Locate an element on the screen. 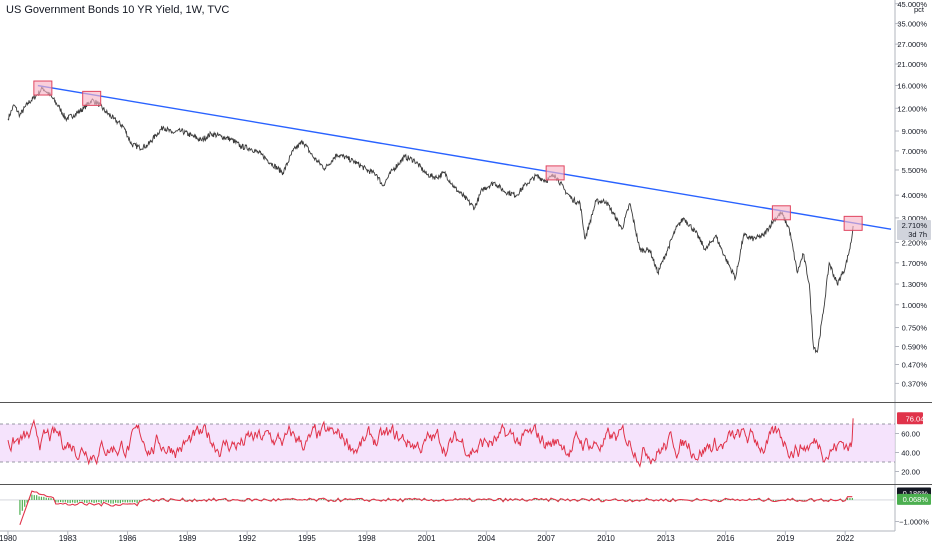 This screenshot has height=555, width=932. x-tick-label: 2010 is located at coordinates (606, 538).